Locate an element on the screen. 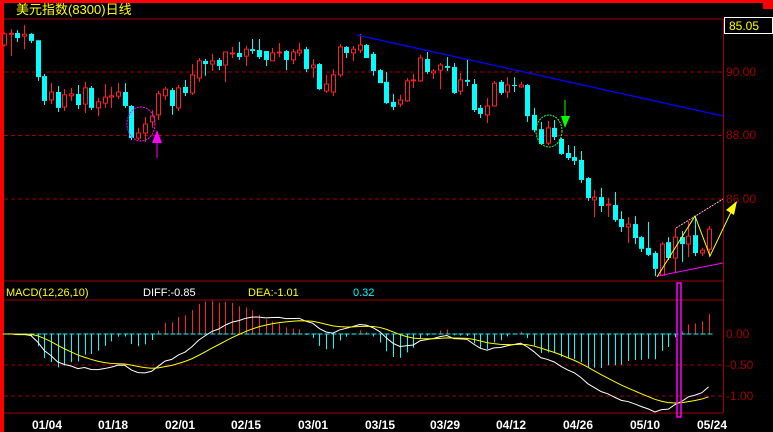 This screenshot has height=432, width=773. corner-button is located at coordinates (768, 4).